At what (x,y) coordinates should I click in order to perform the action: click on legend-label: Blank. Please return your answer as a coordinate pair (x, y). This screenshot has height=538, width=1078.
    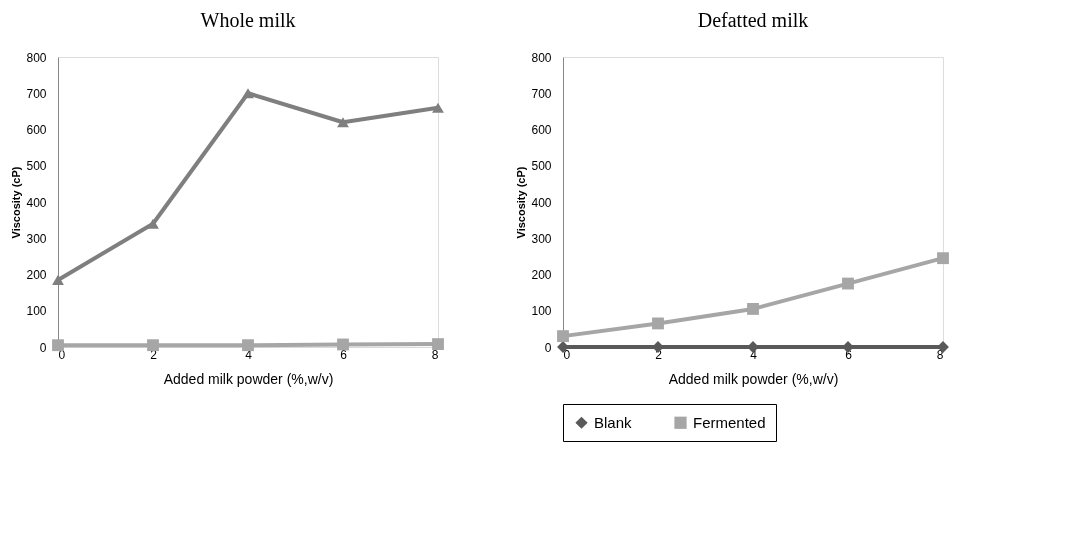
    Looking at the image, I should click on (613, 422).